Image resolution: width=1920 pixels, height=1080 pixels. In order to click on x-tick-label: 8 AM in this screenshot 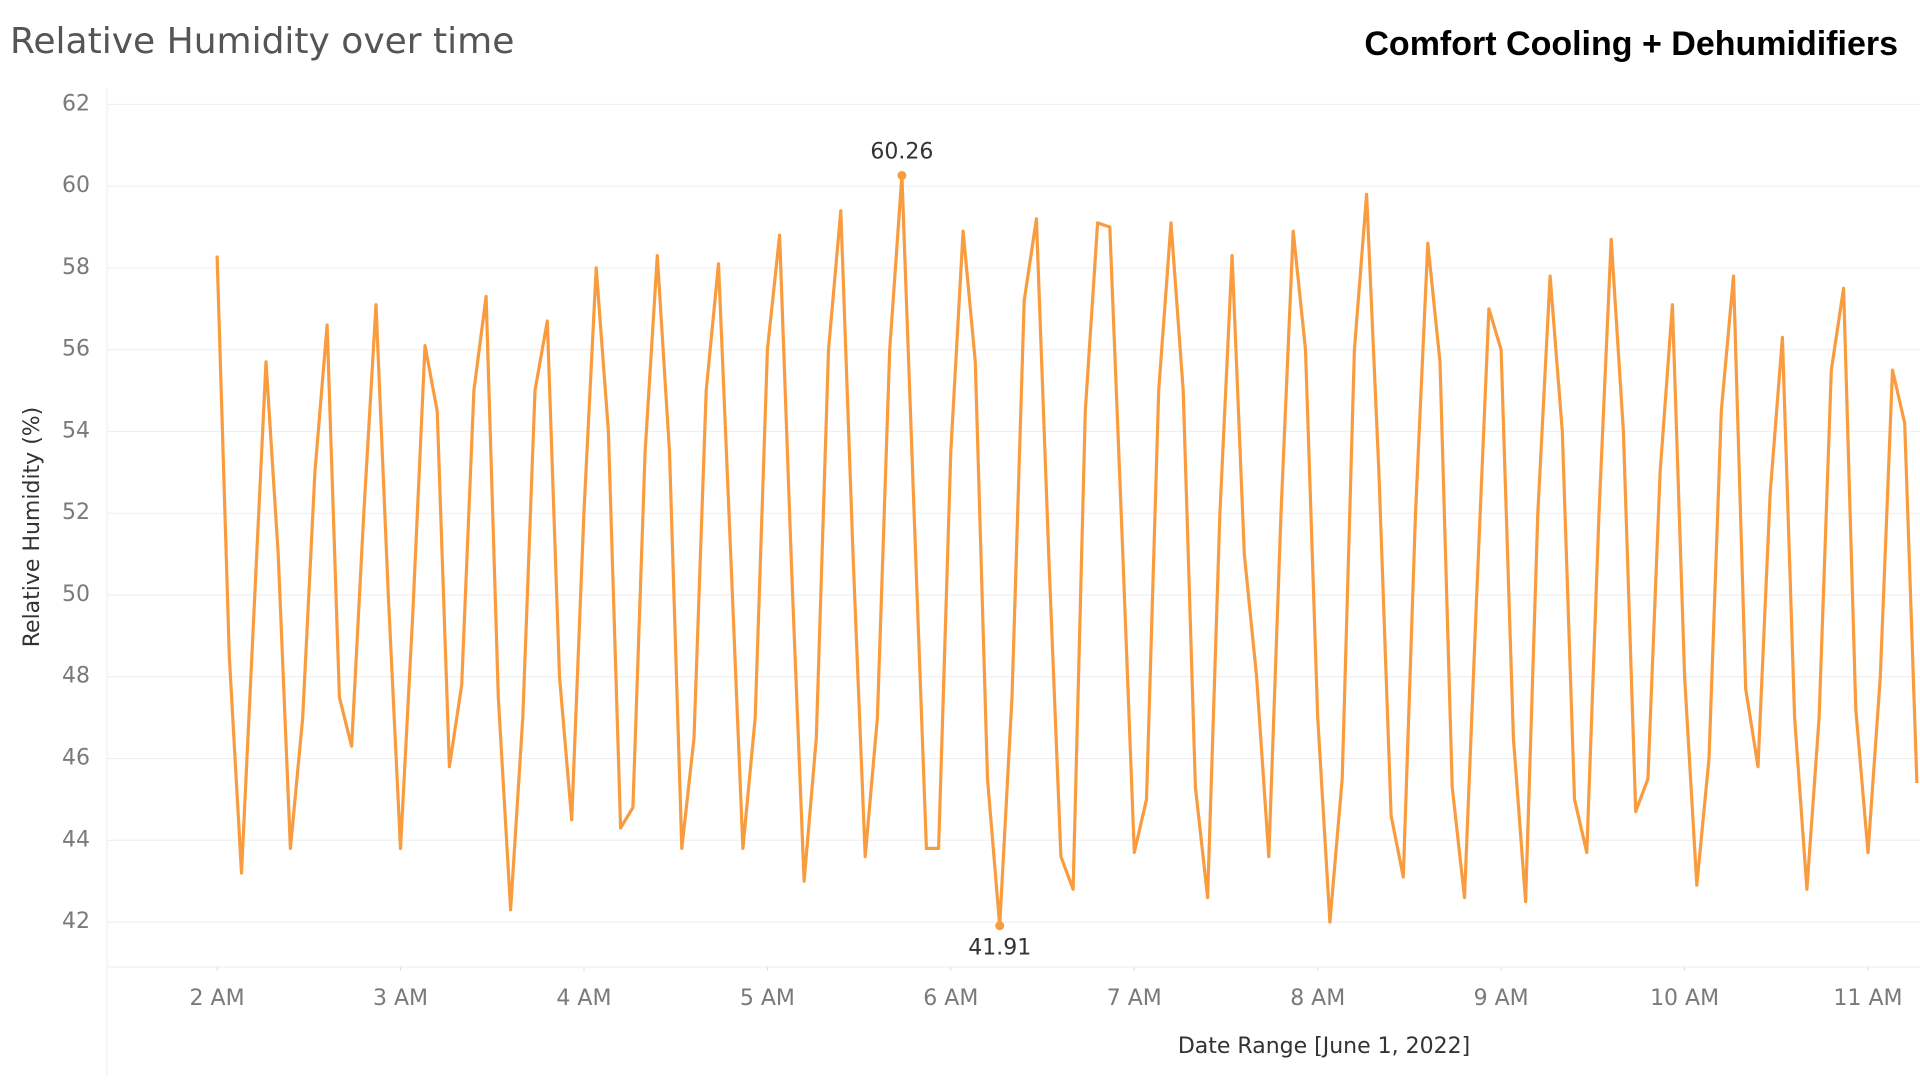, I will do `click(1317, 998)`.